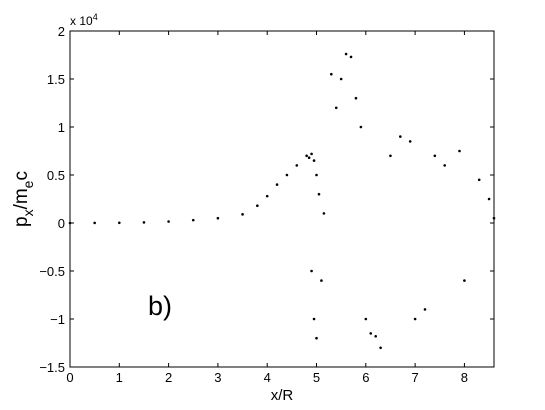  Describe the element at coordinates (69, 377) in the screenshot. I see `x-tick-label: 0` at that location.